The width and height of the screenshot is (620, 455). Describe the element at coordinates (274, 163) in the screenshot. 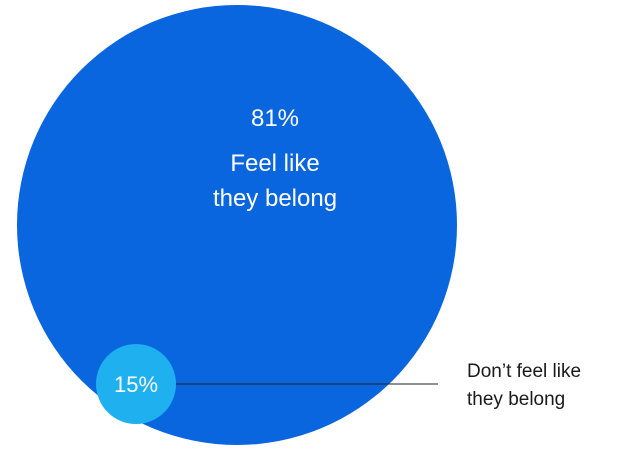

I see `belong-label-line-1: Feel like` at that location.